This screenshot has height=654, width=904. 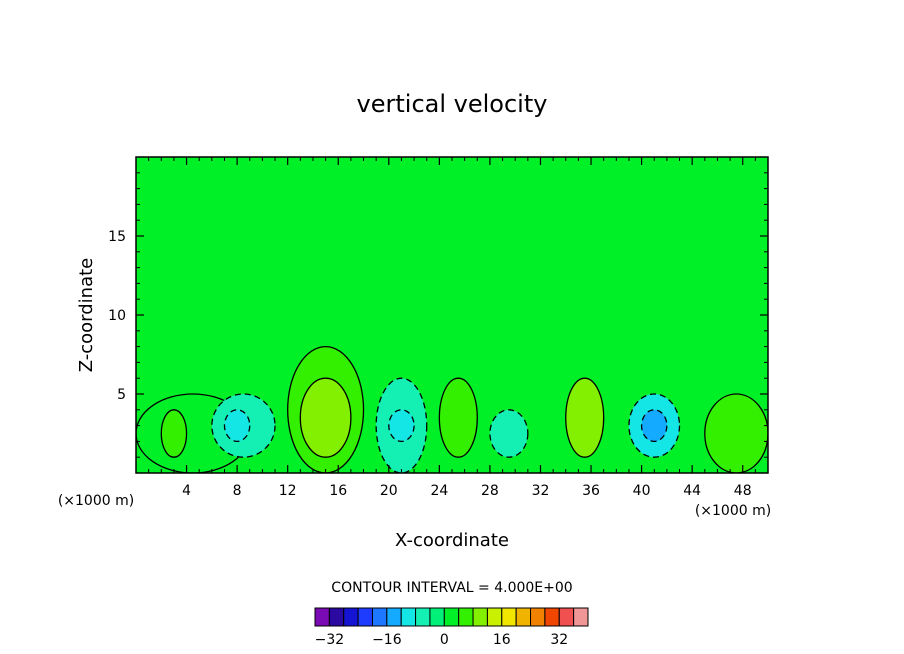 I want to click on colorbar-tick-label: 32, so click(x=559, y=640).